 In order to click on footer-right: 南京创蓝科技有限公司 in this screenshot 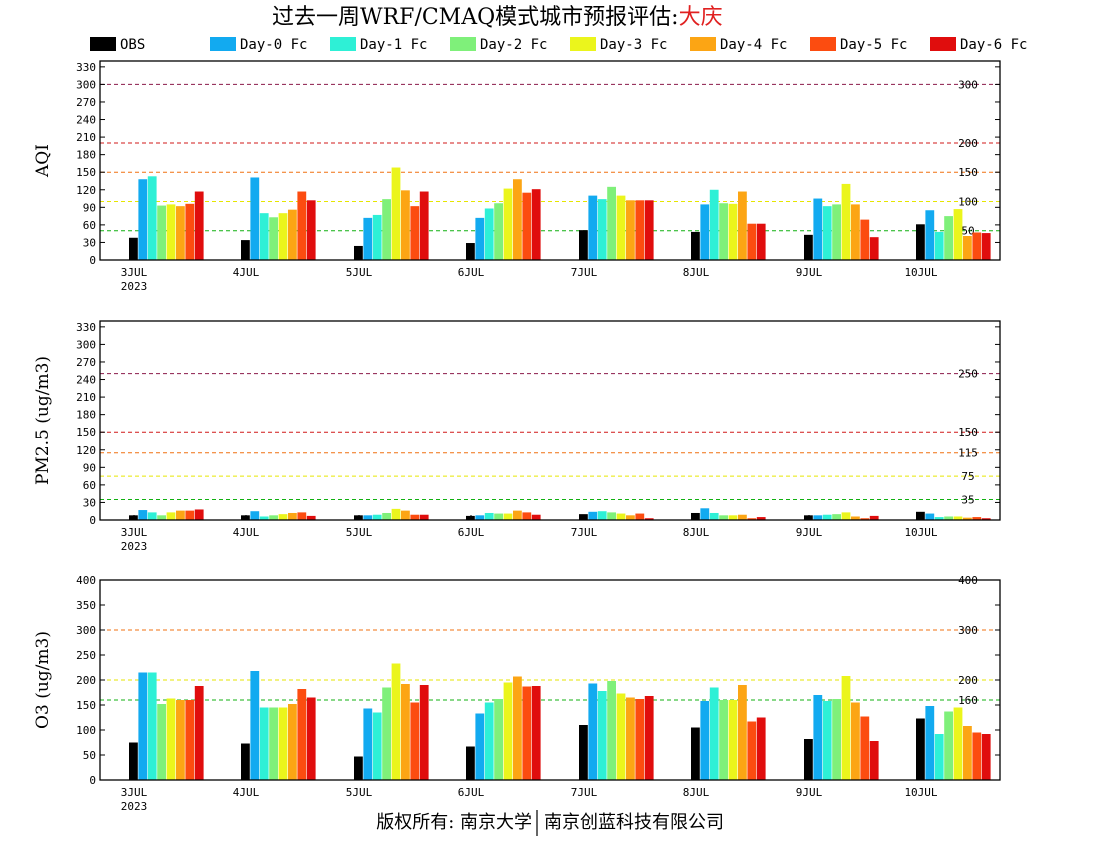, I will do `click(634, 822)`.